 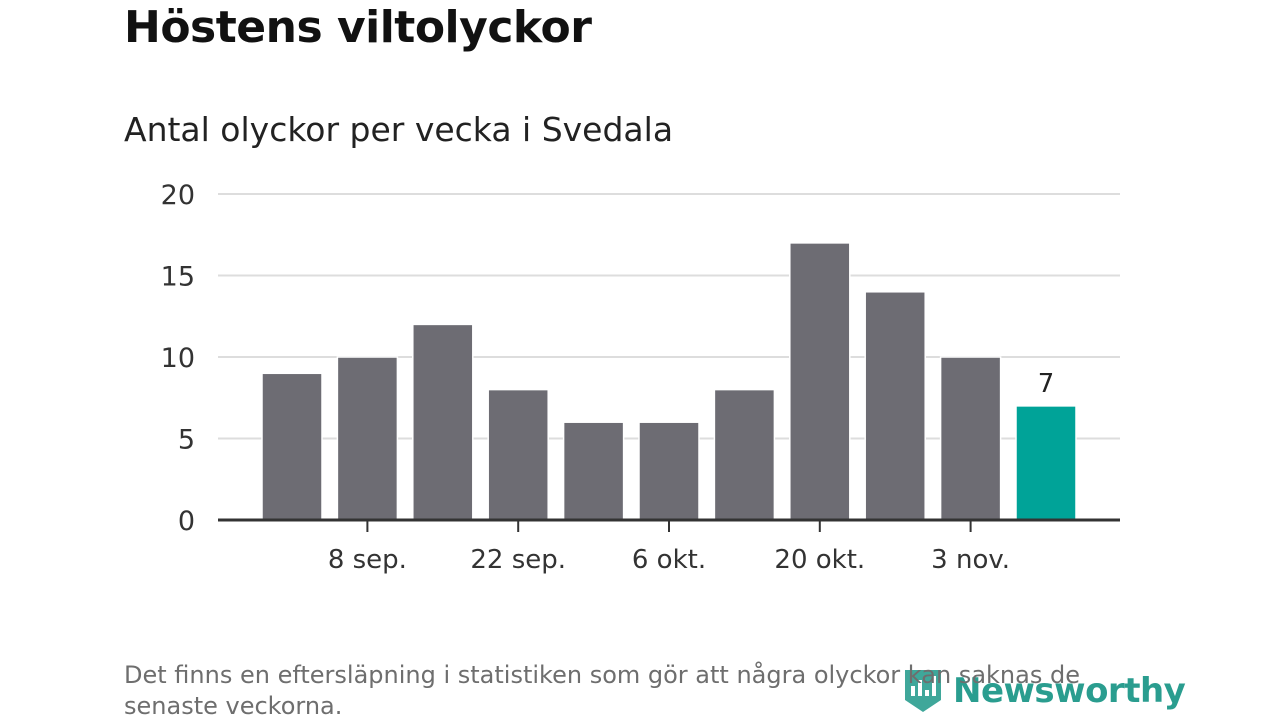 What do you see at coordinates (1046, 384) in the screenshot?
I see `data-label: 7` at bounding box center [1046, 384].